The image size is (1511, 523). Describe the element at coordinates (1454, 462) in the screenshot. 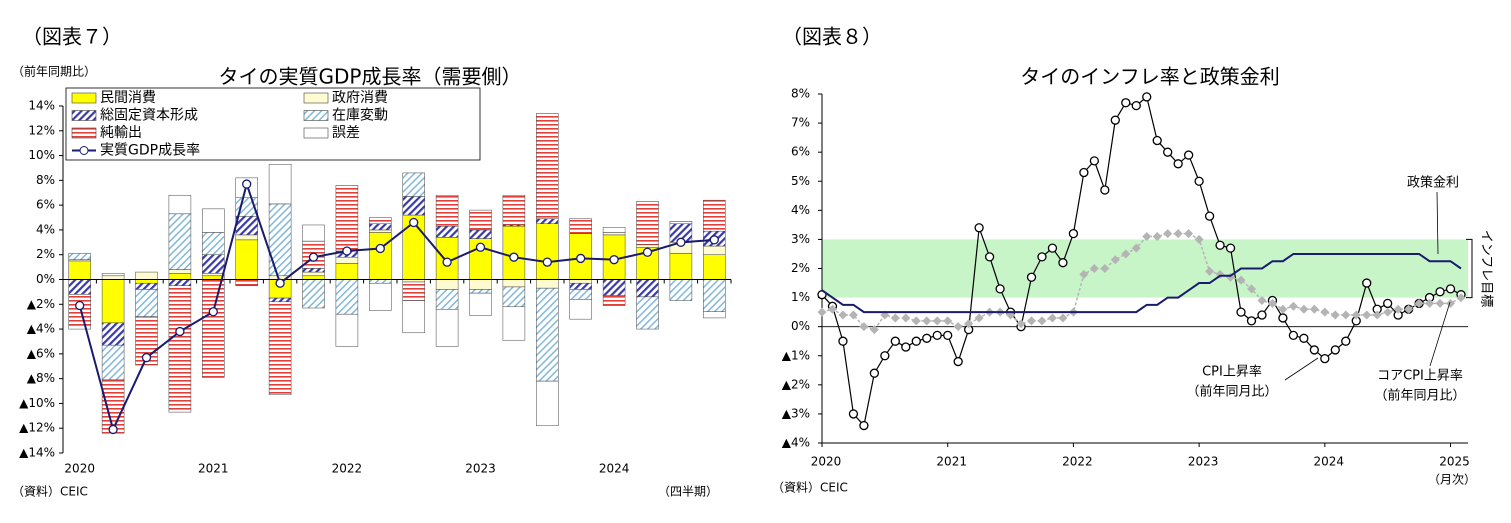

I see `x-tick-label: 2025` at that location.